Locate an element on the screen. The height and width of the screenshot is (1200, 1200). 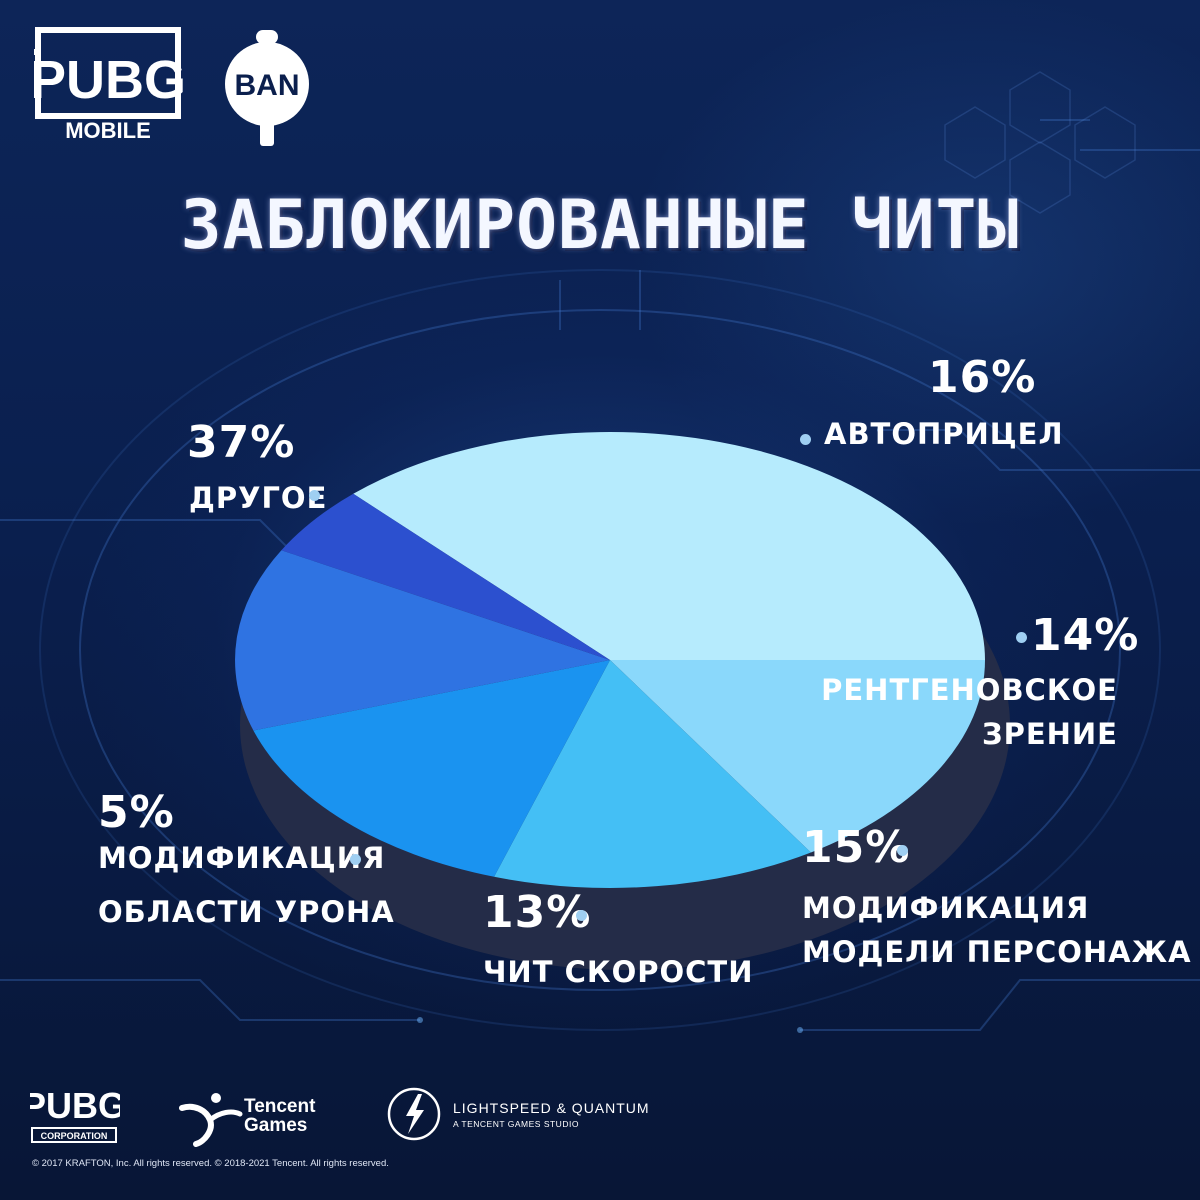
ban-pan-icon: BAN is located at coordinates (267, 88).